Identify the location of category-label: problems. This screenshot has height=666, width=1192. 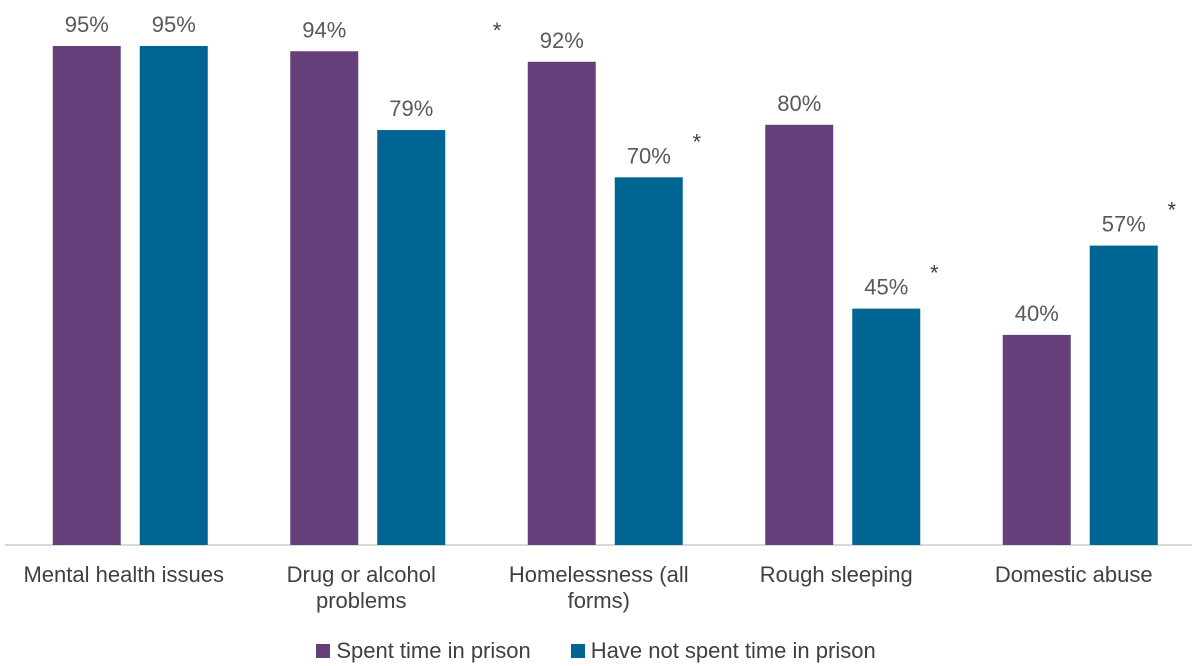
(361, 600).